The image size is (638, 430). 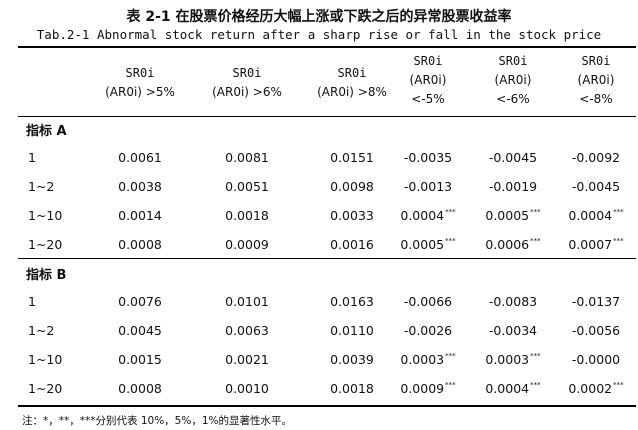 I want to click on column-header-line: <-6%, so click(x=513, y=99).